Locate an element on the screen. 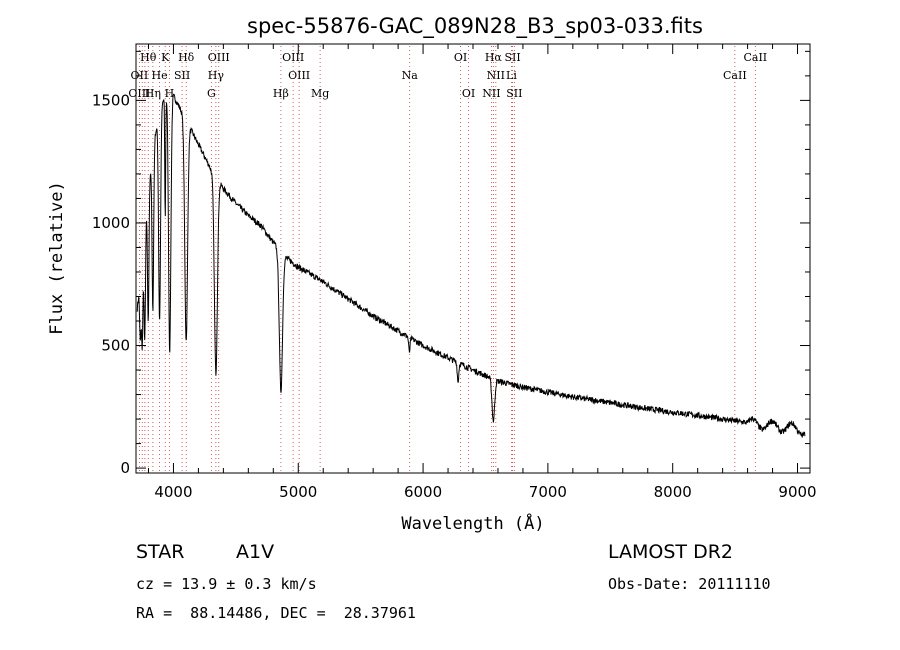 The image size is (900, 650). observation-date: Obs-Date: 20111110 is located at coordinates (689, 584).